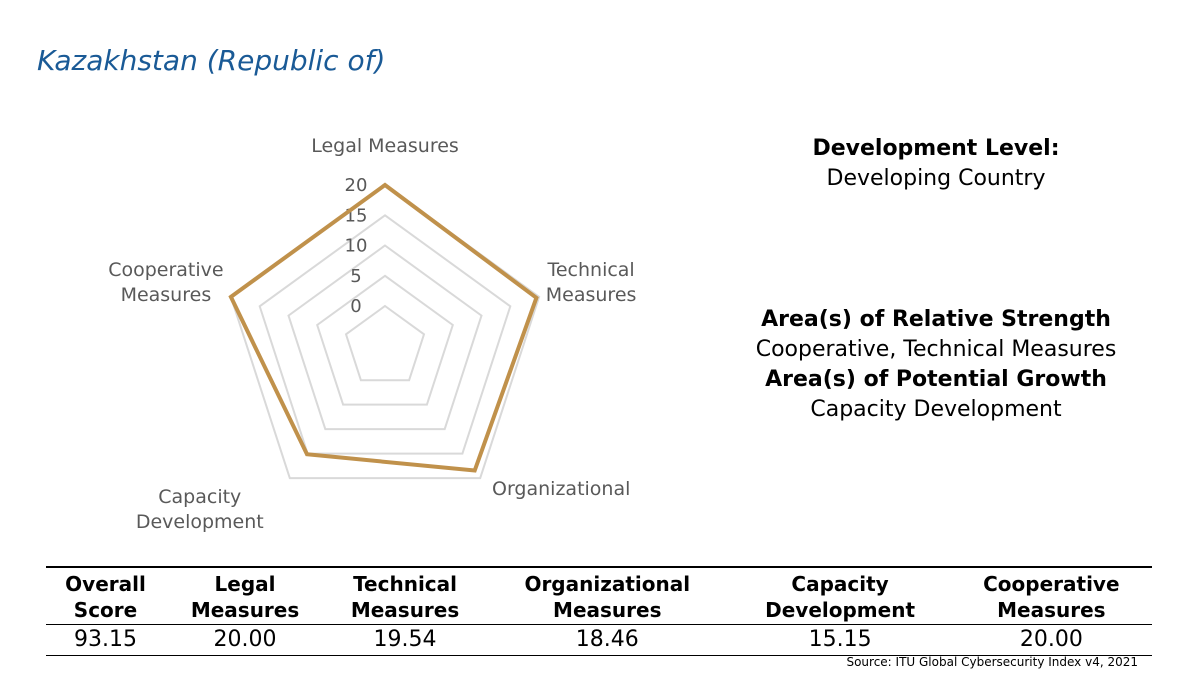 Image resolution: width=1194 pixels, height=700 pixels. I want to click on growth-heading: Area(s) of Potential Growth, so click(936, 379).